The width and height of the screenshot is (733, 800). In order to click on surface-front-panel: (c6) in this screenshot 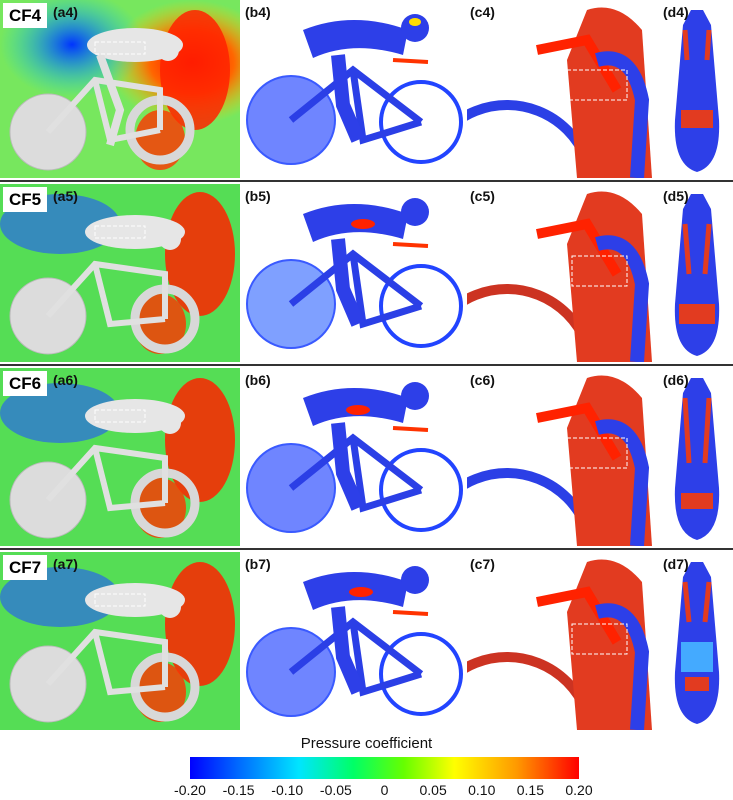, I will do `click(563, 457)`.